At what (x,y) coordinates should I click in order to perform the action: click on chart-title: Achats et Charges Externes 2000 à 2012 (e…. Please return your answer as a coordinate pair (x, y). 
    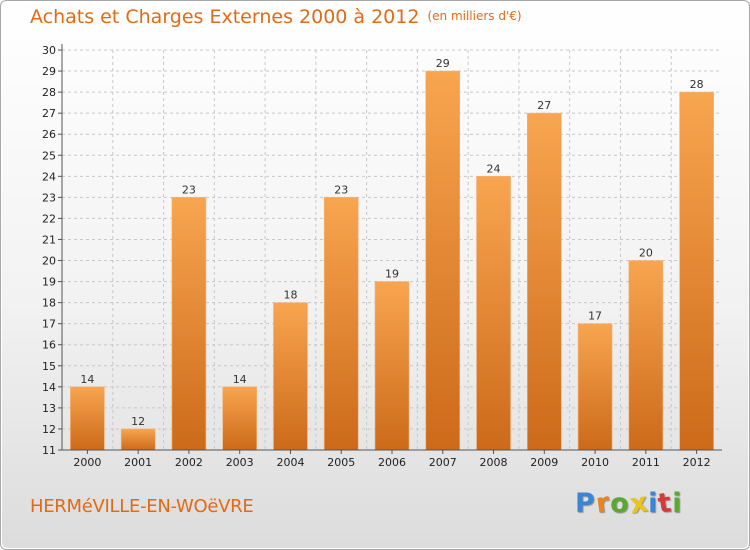
    Looking at the image, I should click on (276, 17).